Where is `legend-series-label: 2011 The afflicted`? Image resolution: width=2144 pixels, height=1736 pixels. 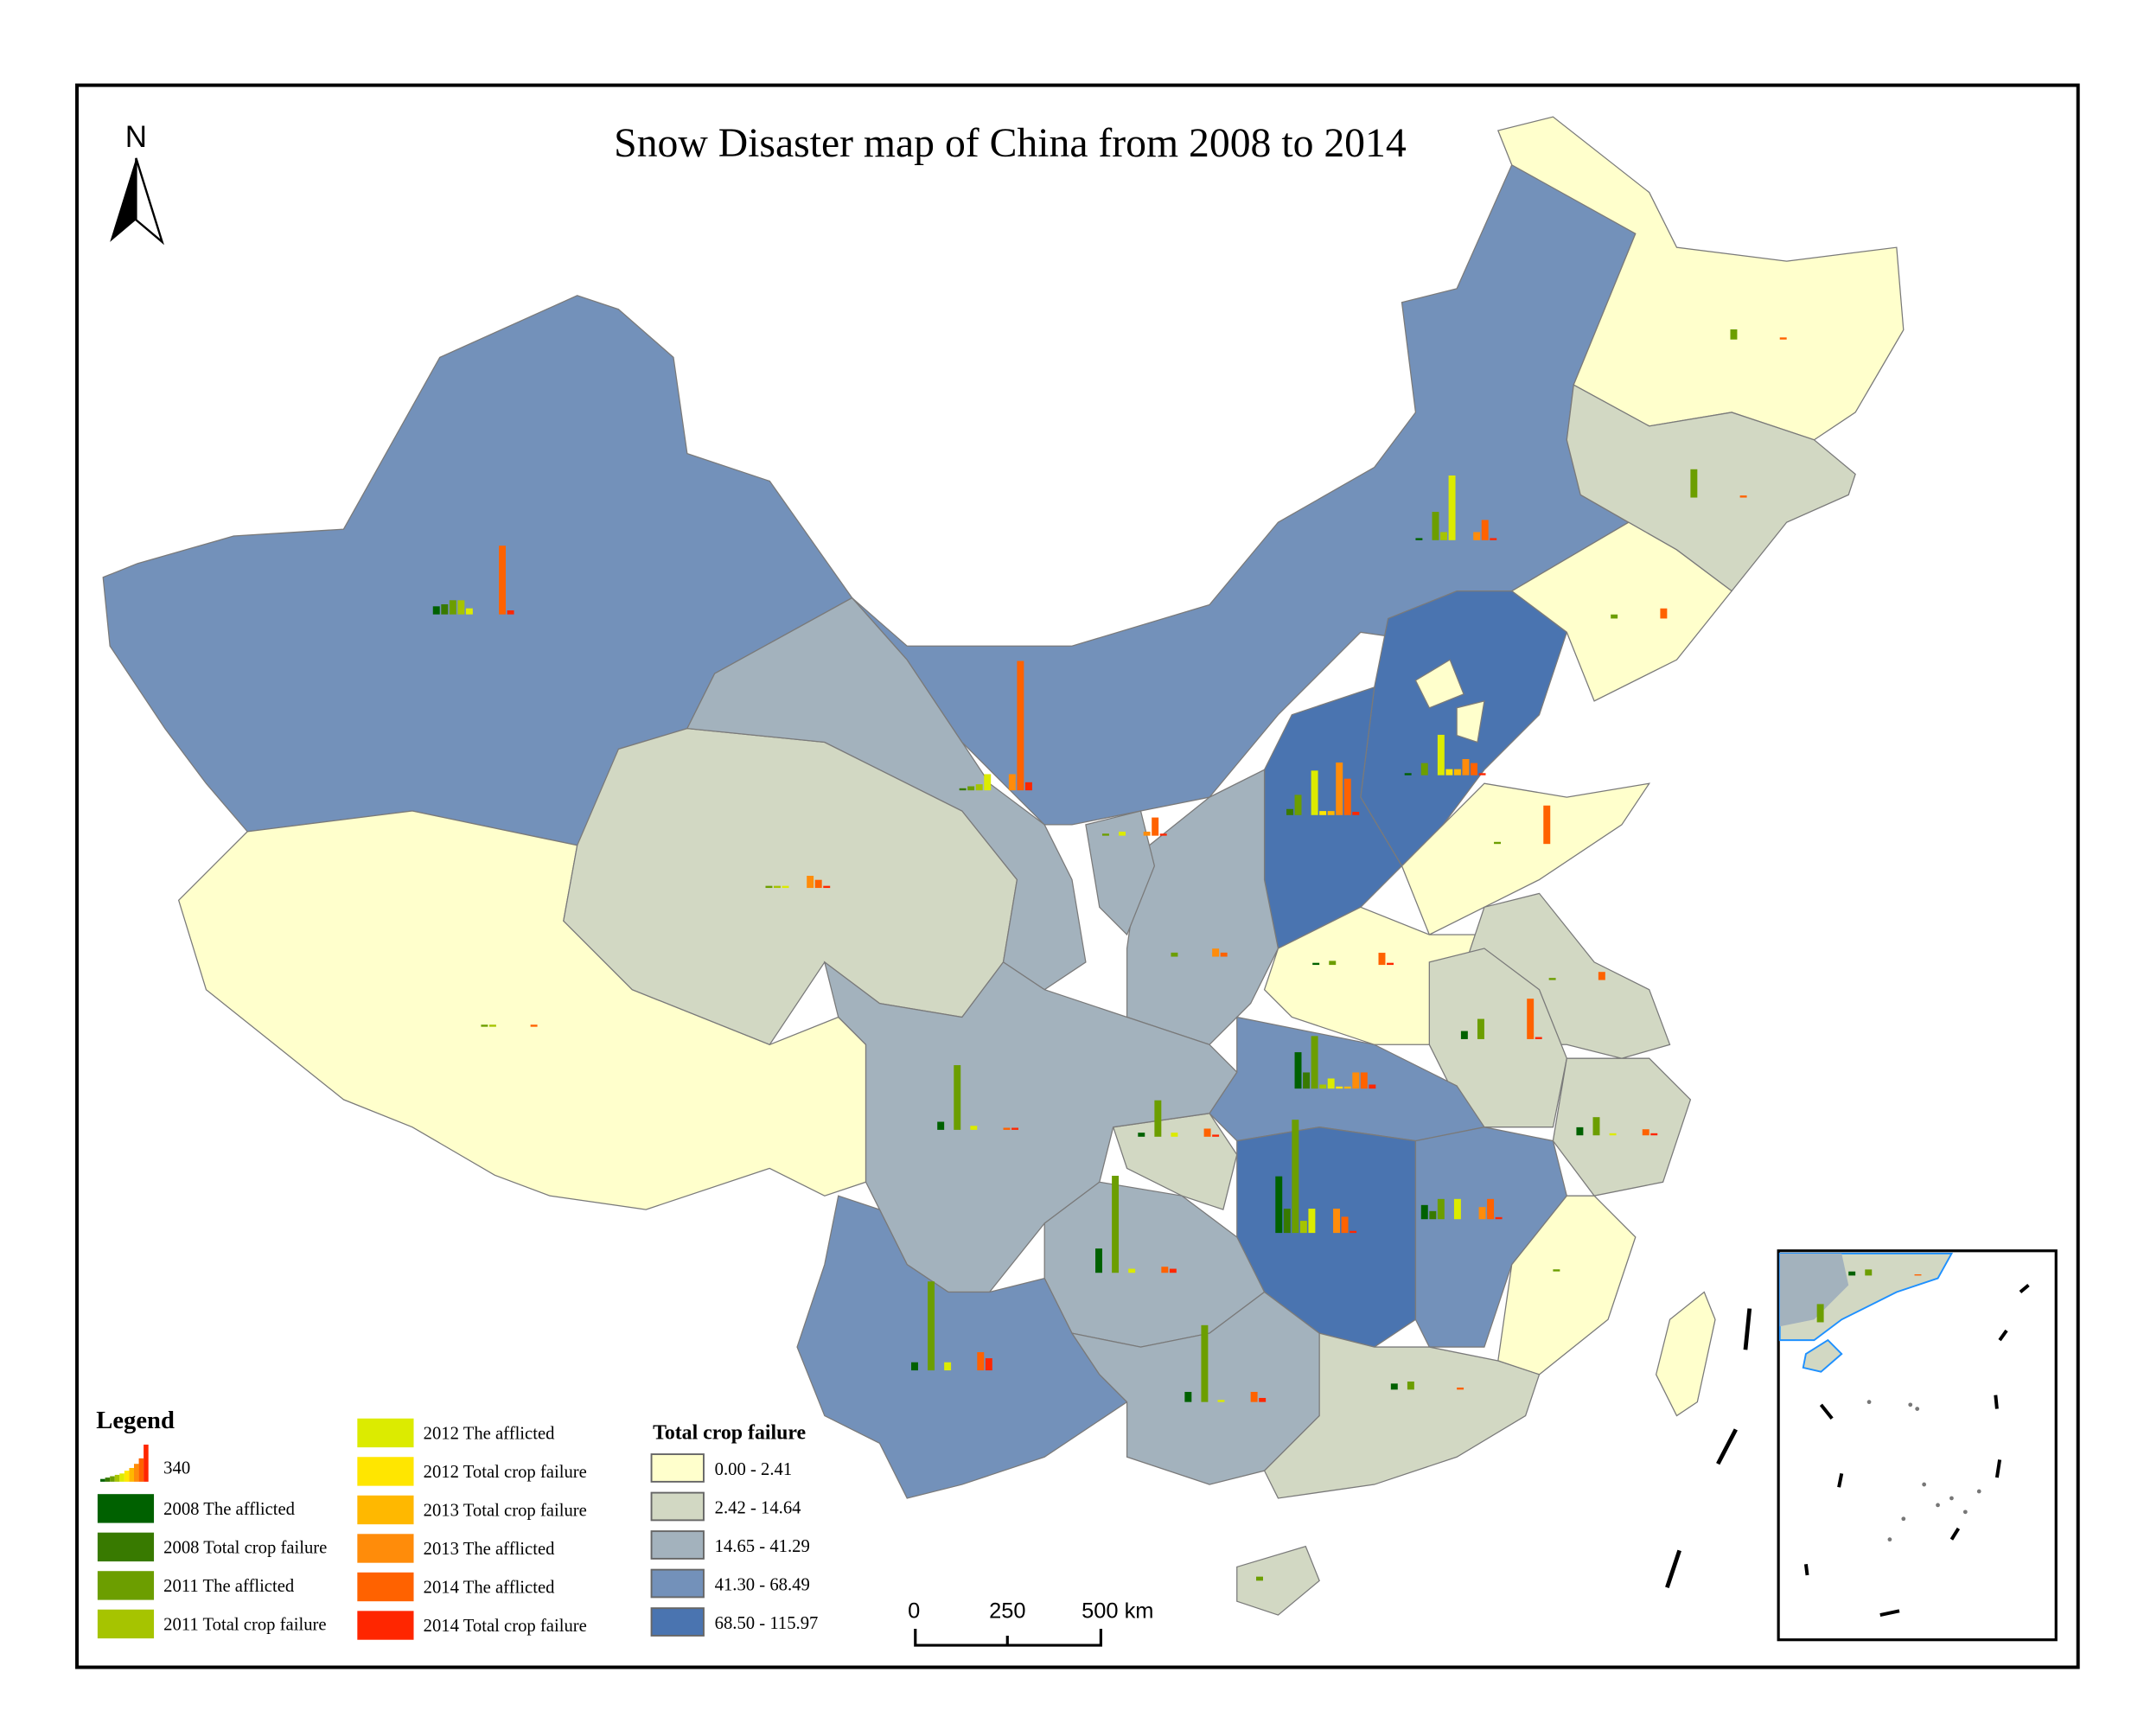
legend-series-label: 2011 The afflicted is located at coordinates (229, 1586).